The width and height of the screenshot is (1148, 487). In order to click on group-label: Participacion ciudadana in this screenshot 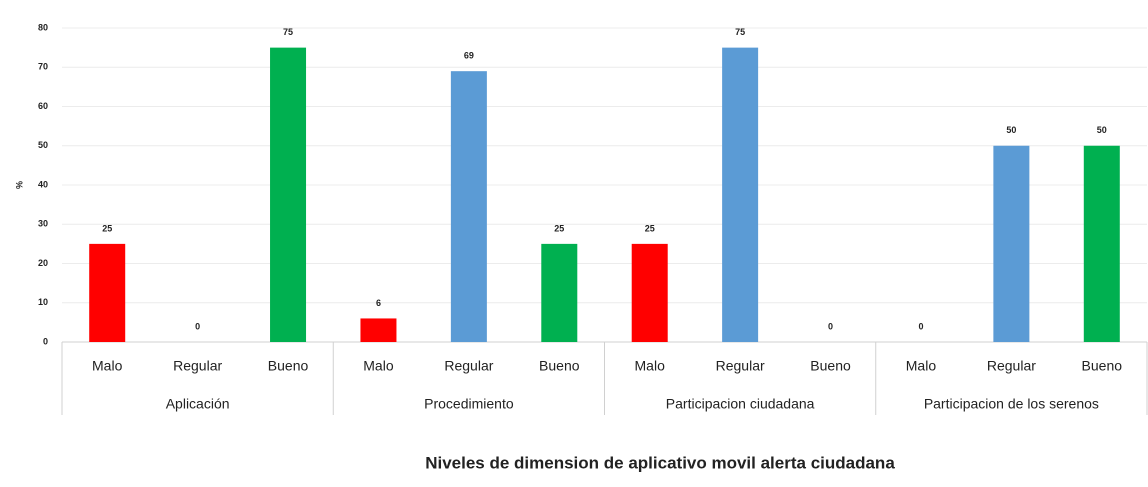, I will do `click(740, 404)`.